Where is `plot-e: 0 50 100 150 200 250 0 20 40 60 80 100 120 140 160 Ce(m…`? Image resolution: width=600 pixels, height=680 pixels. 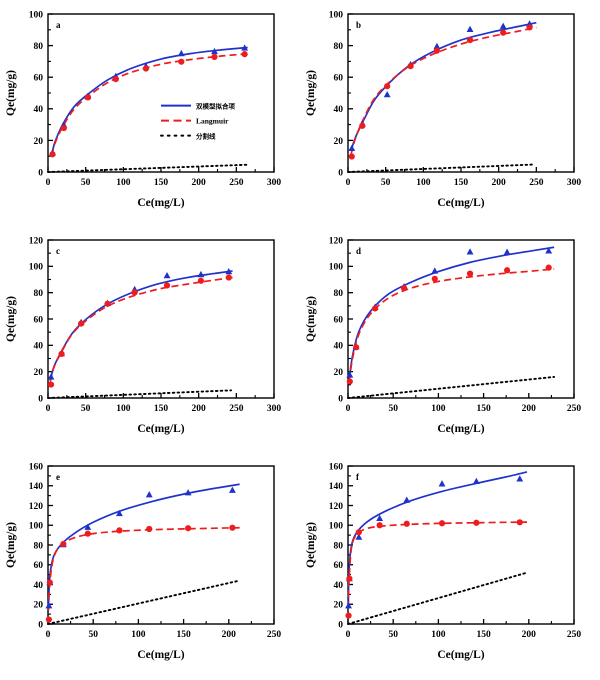
plot-e: 0 50 100 150 200 250 0 20 40 60 80 100 120 140 160 Ce(m… is located at coordinates (143, 561).